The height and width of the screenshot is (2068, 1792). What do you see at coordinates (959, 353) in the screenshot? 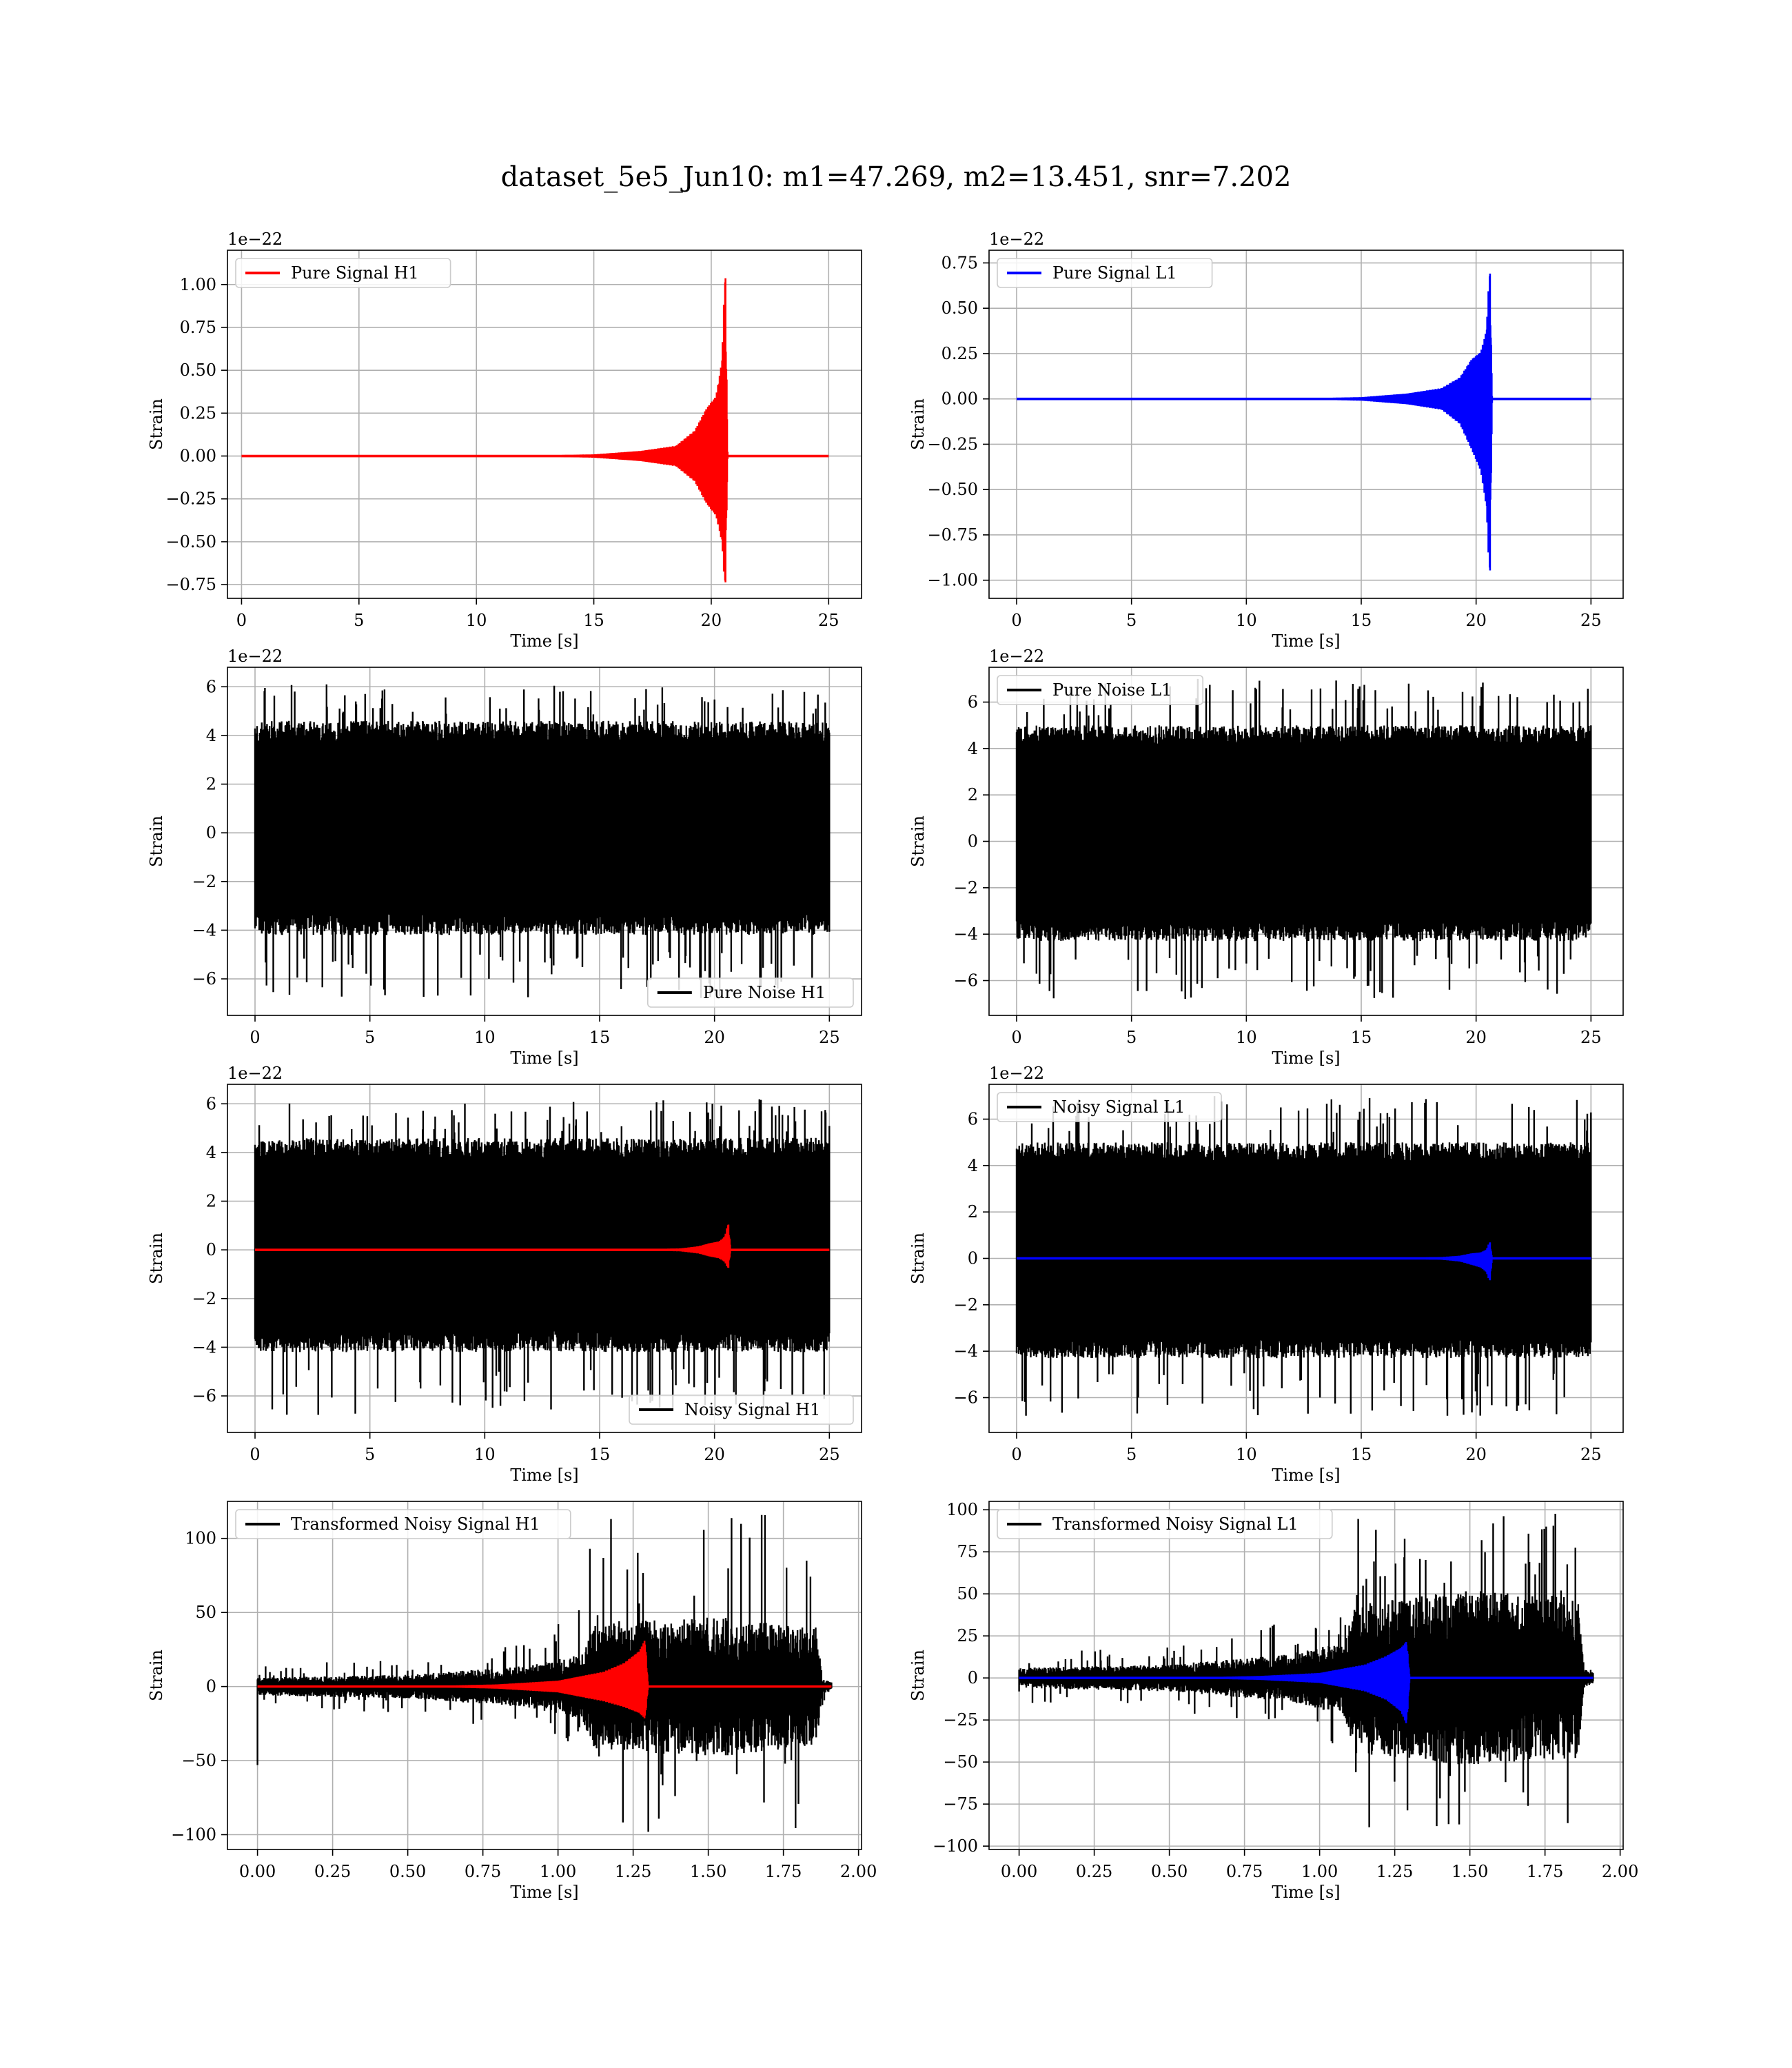
I see `y-tick-label: 0.25` at bounding box center [959, 353].